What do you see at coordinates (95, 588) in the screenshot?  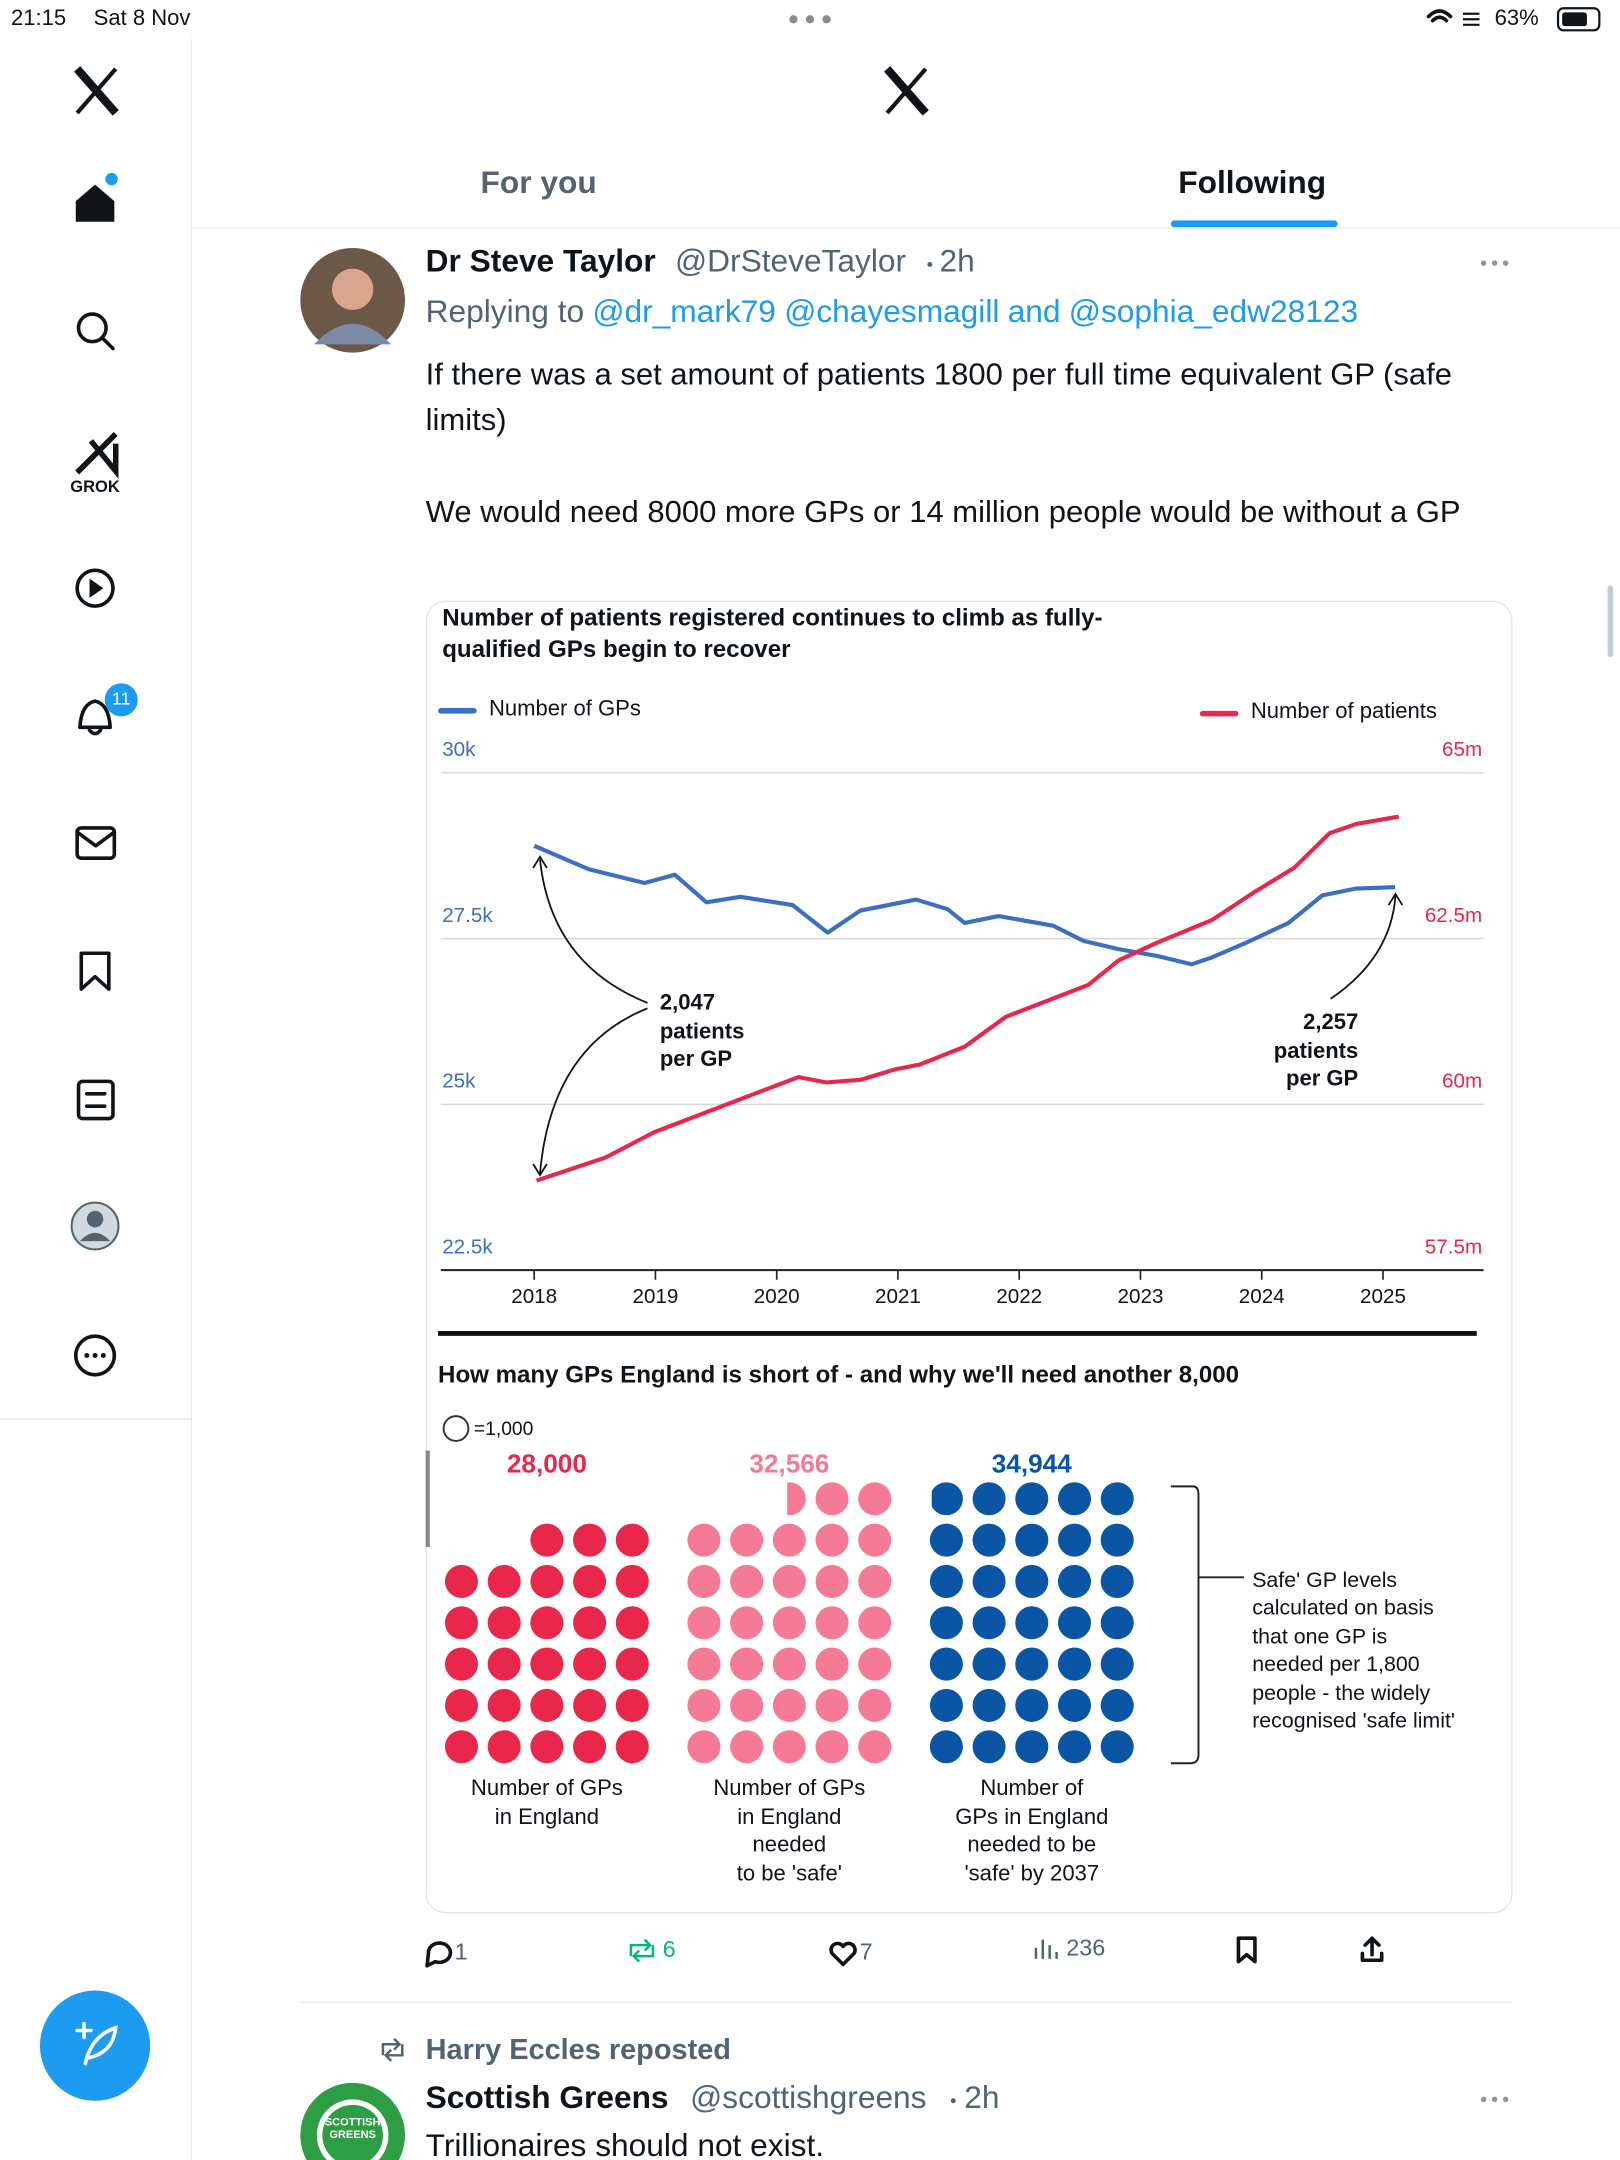 I see `video-icon` at bounding box center [95, 588].